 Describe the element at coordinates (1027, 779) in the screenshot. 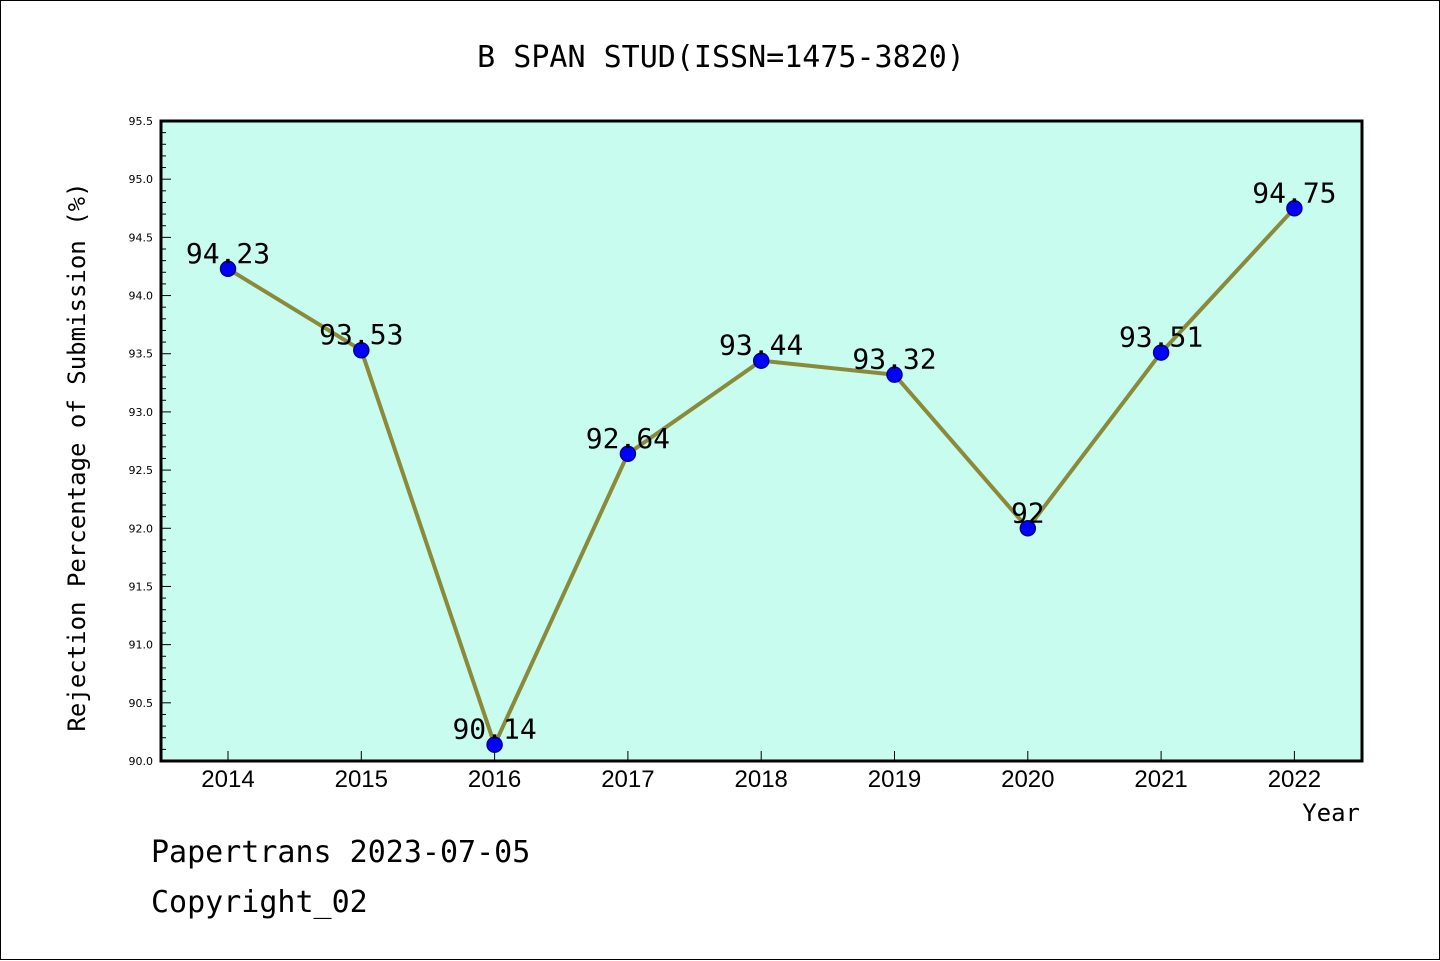

I see `x-tick-label: 2020` at that location.